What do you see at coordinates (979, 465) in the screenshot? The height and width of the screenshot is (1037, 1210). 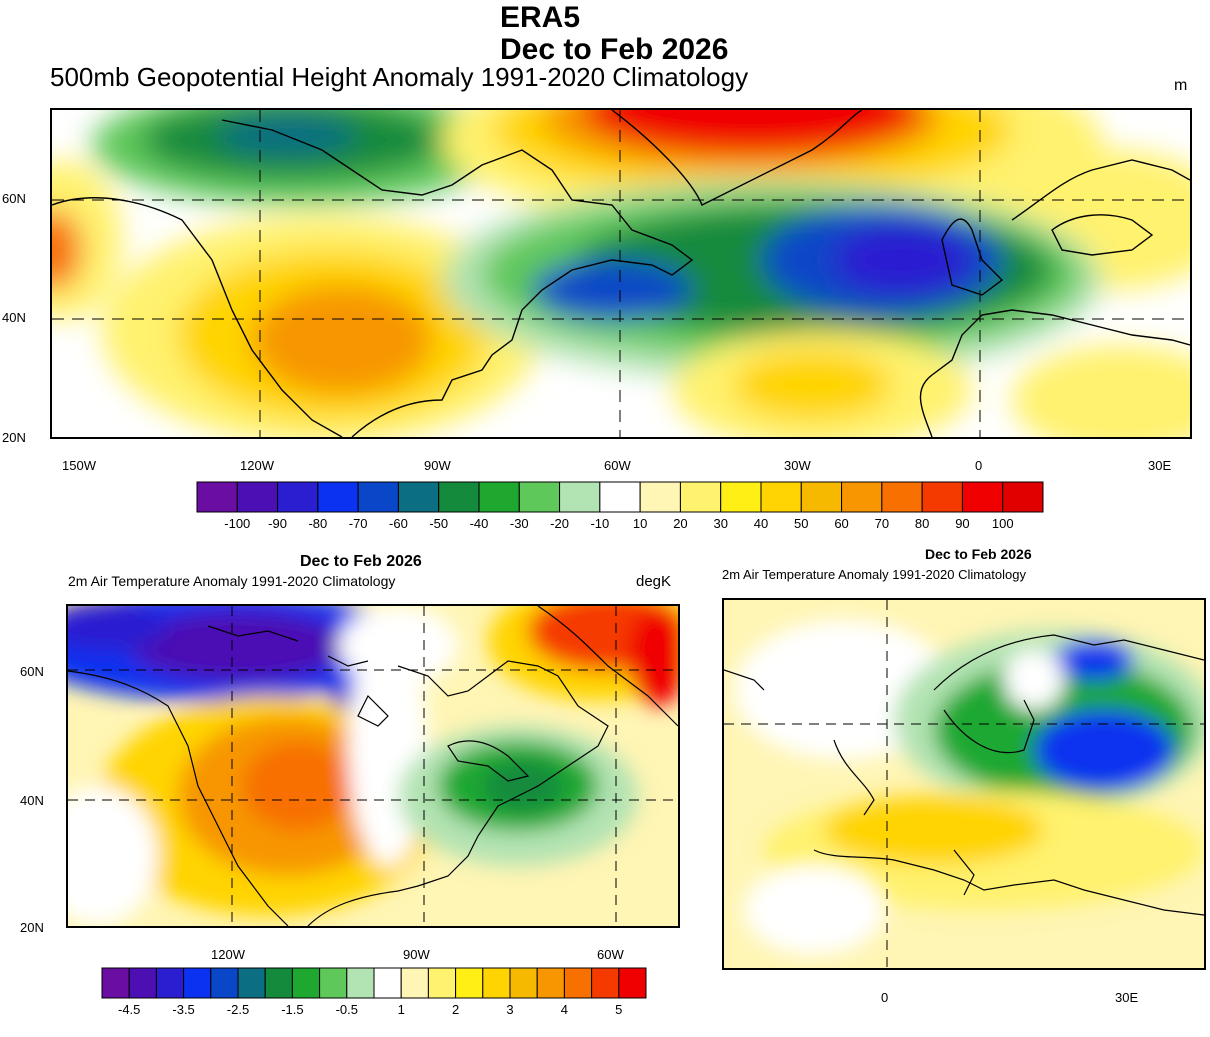 I see `top-lon-label-0: 0` at bounding box center [979, 465].